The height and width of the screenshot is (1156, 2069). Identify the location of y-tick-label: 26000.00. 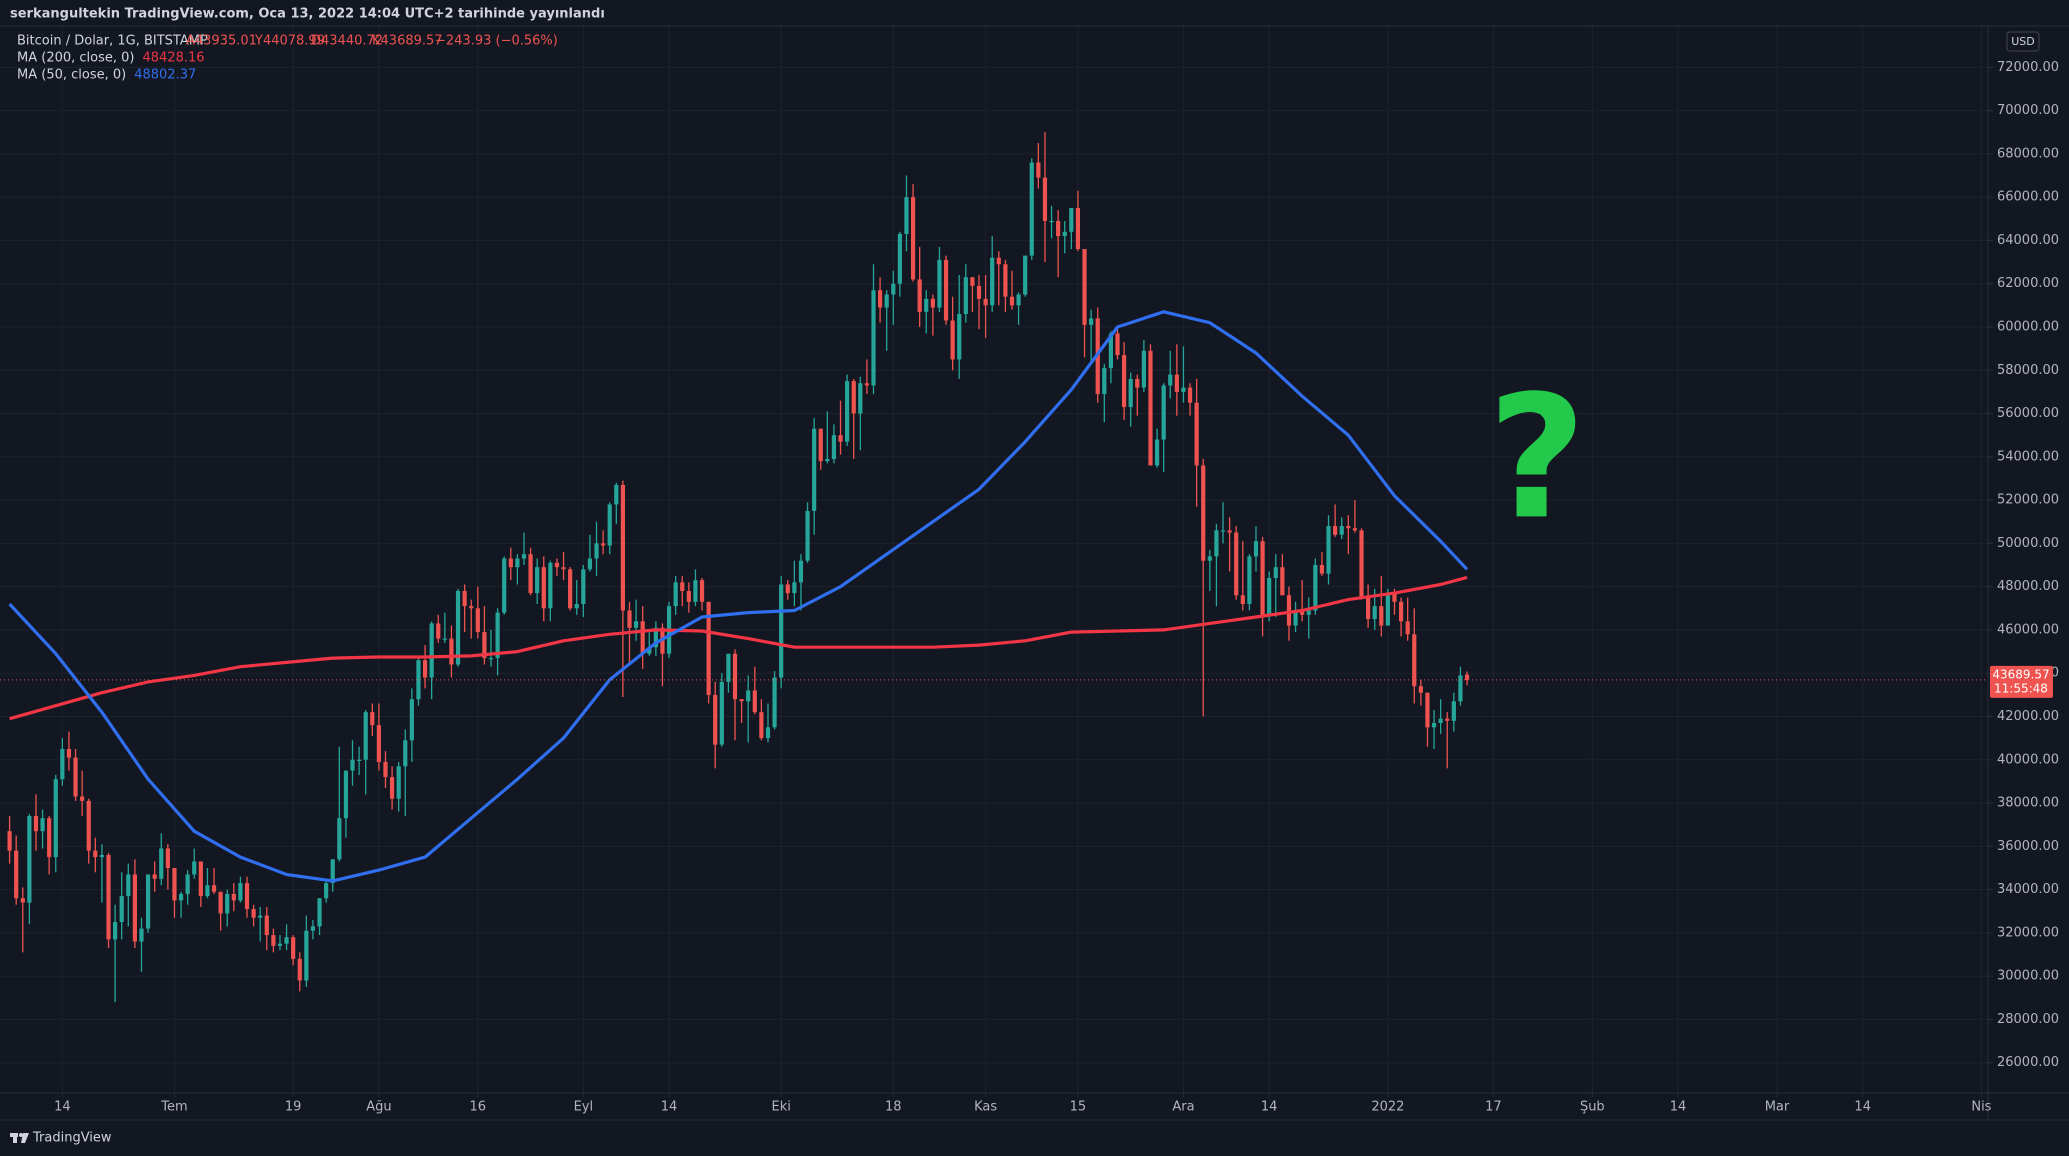
(2028, 1062).